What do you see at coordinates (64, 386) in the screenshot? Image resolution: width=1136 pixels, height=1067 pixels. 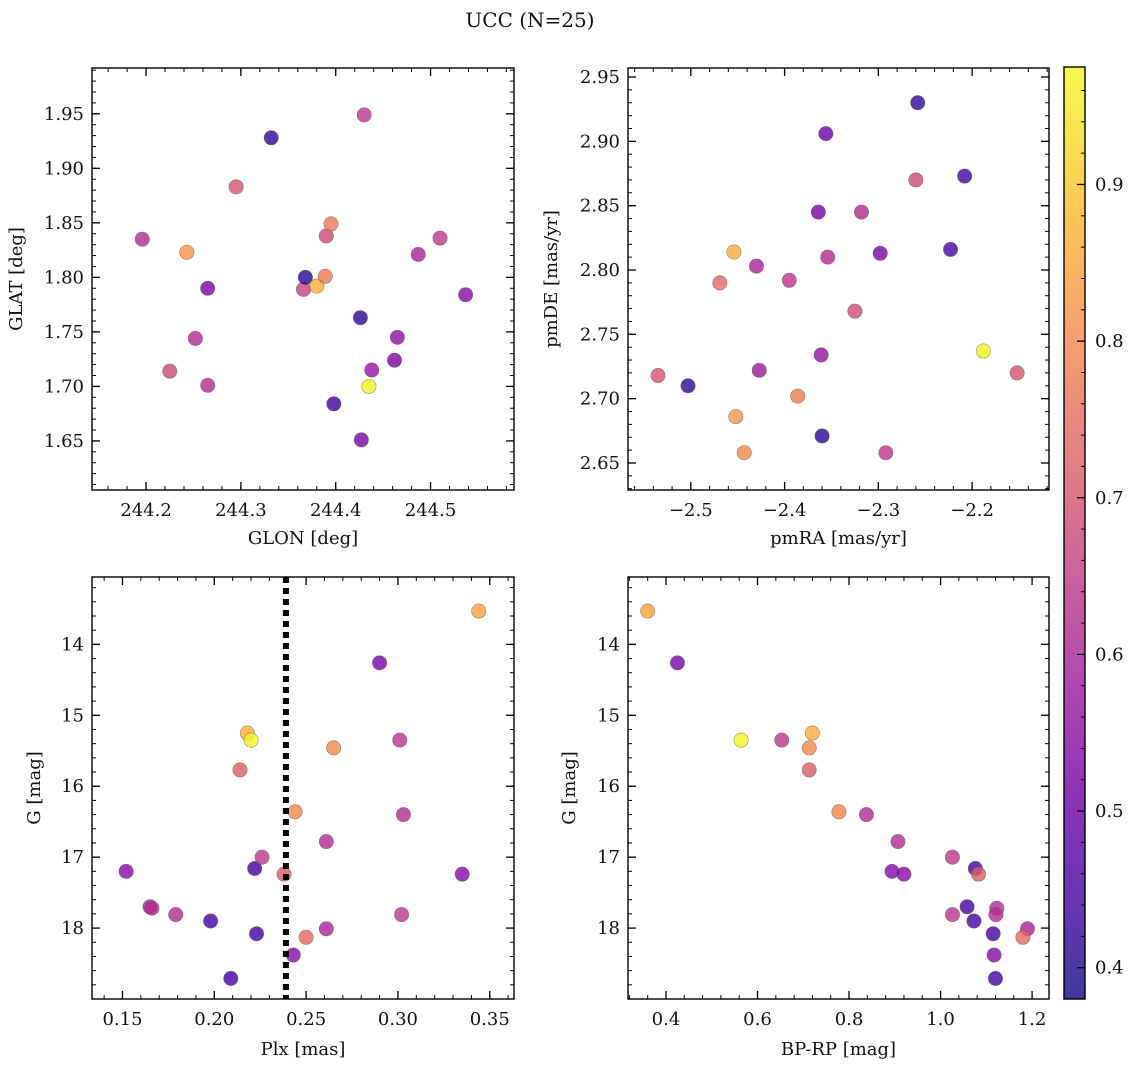 I see `y-tick-label: 1.70` at bounding box center [64, 386].